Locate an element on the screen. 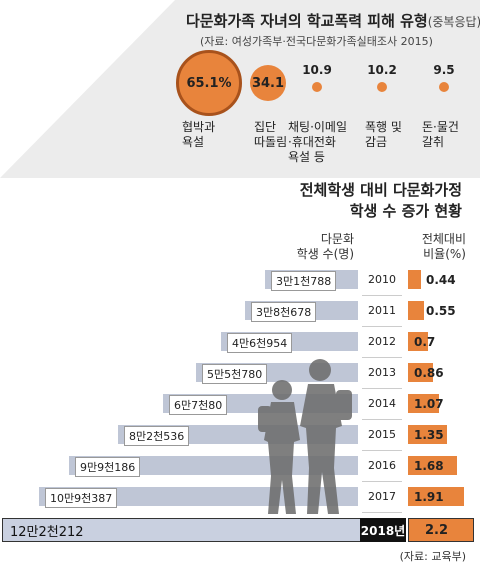  bubble-1-value: 65.1% is located at coordinates (209, 83).